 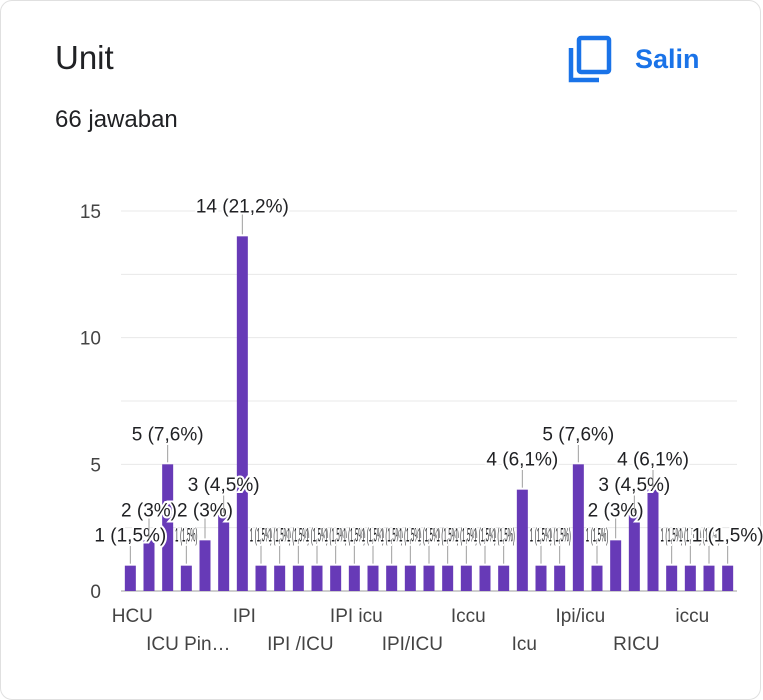 I want to click on x-tick-label: IPI/ICU, so click(x=412, y=644).